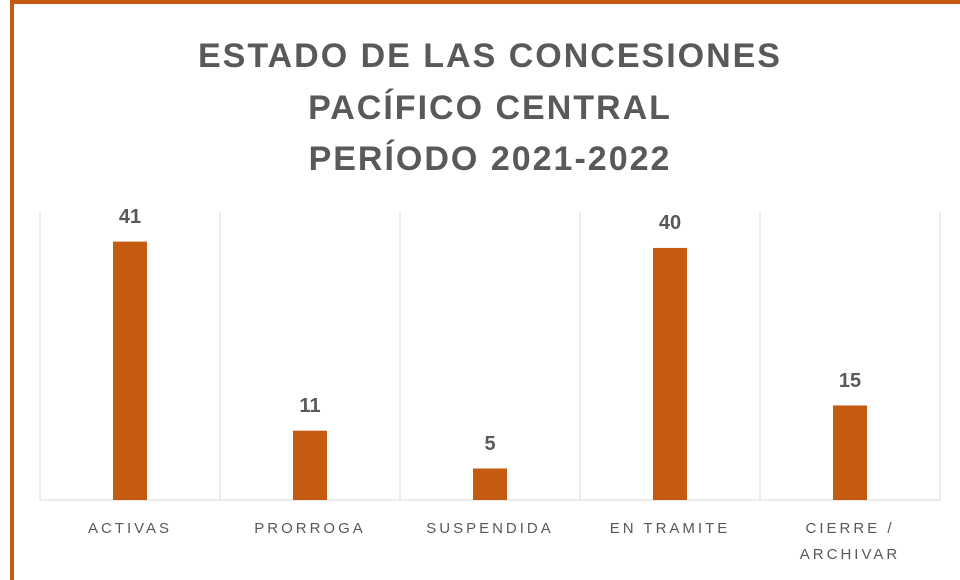 The image size is (960, 580). I want to click on x-tick-label: SUSPENDIDA, so click(490, 528).